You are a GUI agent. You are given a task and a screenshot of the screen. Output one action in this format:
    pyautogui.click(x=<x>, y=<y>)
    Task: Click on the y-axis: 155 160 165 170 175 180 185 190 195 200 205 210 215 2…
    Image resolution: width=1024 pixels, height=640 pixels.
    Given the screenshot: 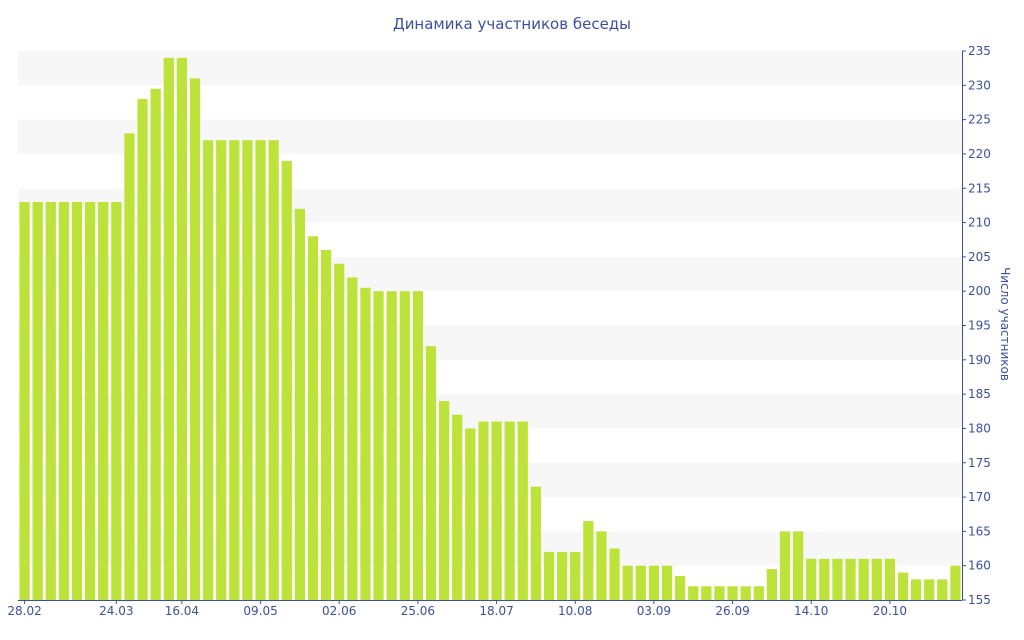 What is the action you would take?
    pyautogui.click(x=976, y=325)
    